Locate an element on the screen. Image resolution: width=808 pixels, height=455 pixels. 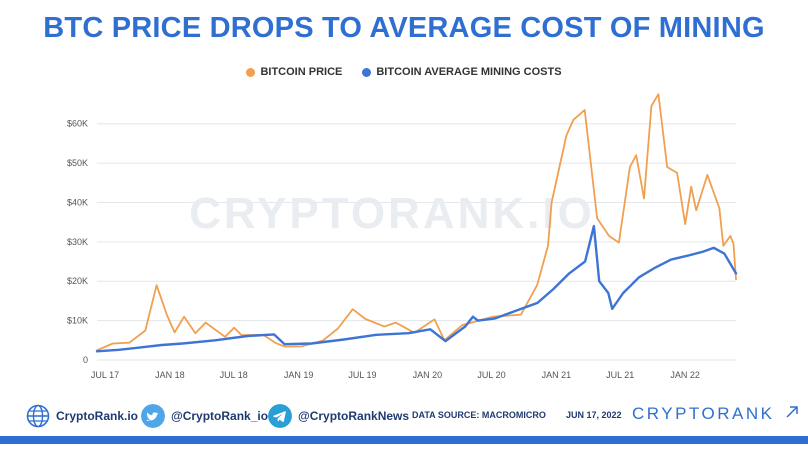
brand-logo: CRYPTORANK is located at coordinates (716, 414).